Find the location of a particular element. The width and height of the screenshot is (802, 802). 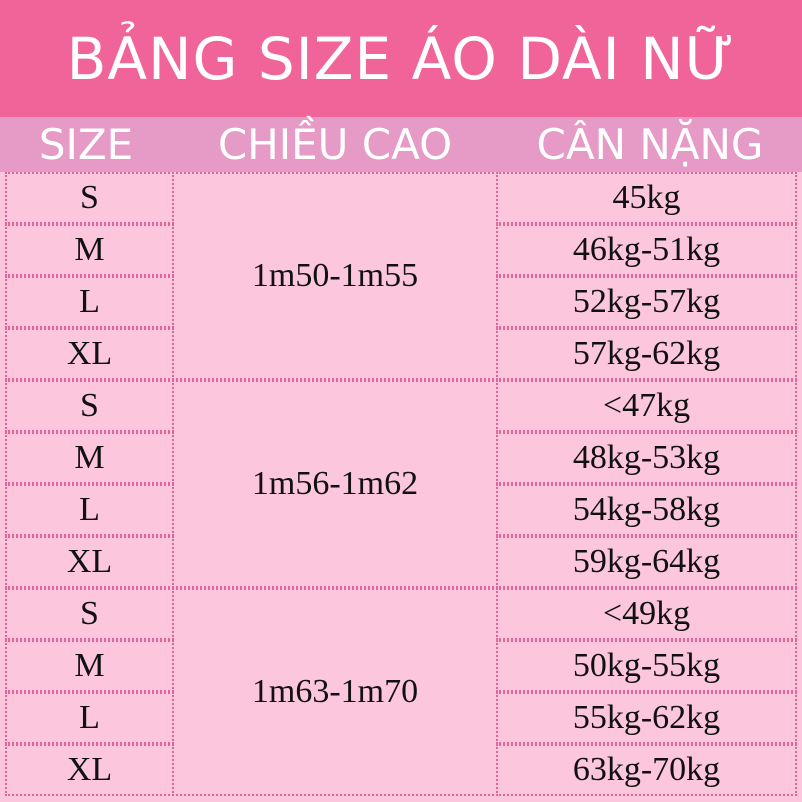

weight-cell: 57kg-62kg is located at coordinates (646, 354).